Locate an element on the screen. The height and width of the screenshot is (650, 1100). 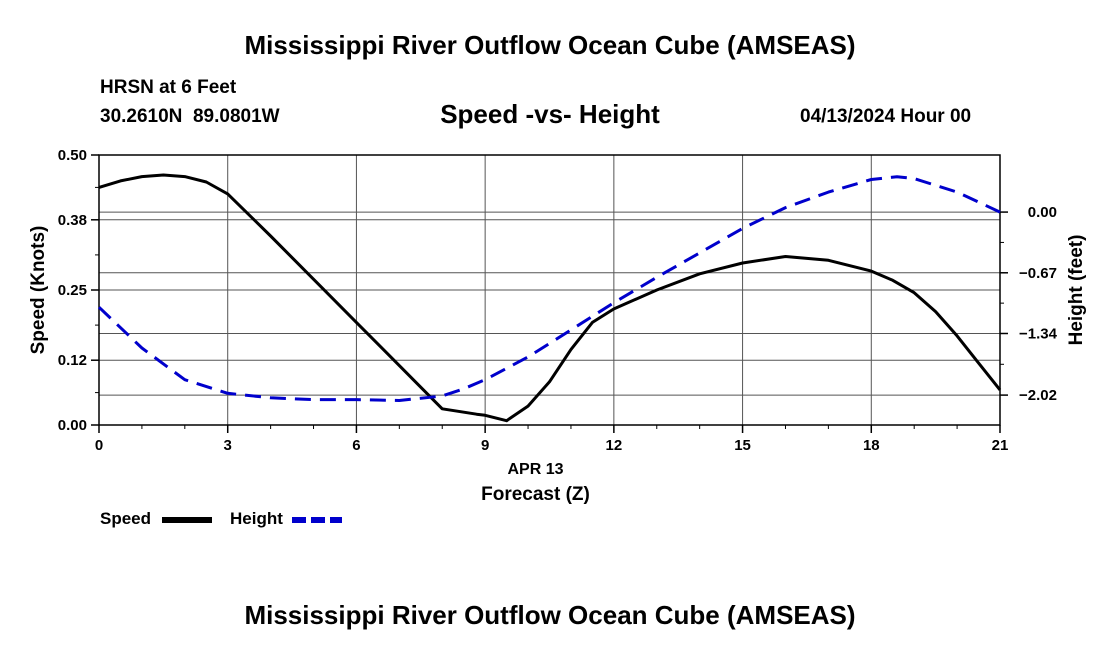
x-tick-label: 21 is located at coordinates (1000, 445).